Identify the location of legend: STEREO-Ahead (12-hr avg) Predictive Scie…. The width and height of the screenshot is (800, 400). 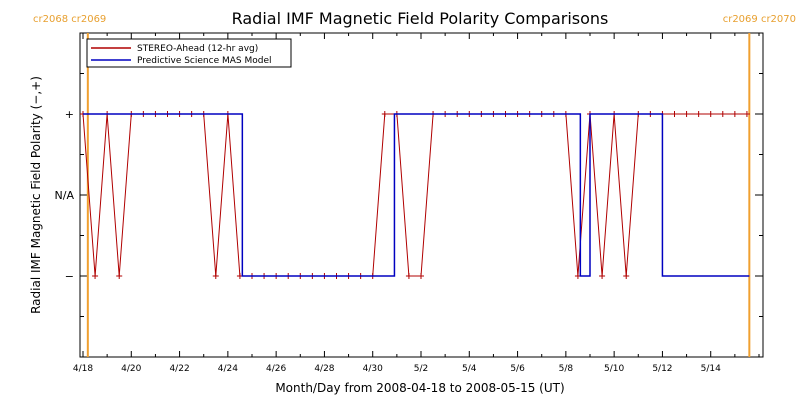
(189, 53).